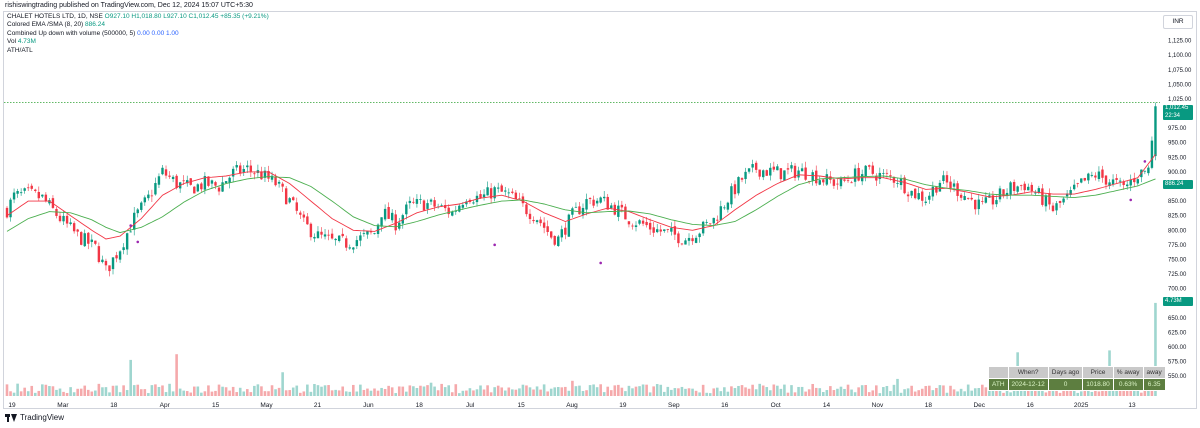 The image size is (1200, 428). Describe the element at coordinates (1065, 384) in the screenshot. I see `ath-cell: 0` at that location.